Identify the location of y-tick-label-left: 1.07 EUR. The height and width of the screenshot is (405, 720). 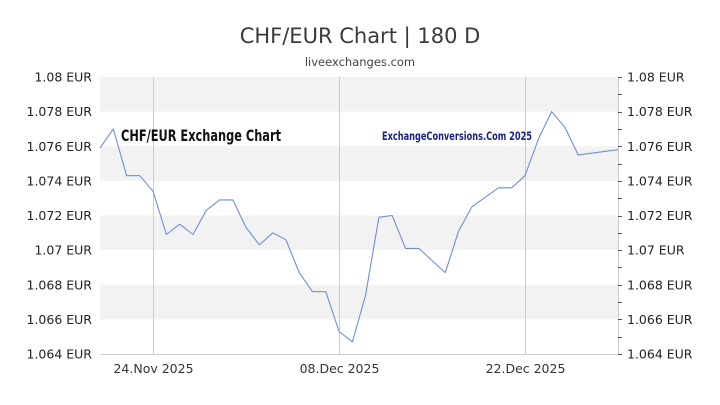
(63, 250).